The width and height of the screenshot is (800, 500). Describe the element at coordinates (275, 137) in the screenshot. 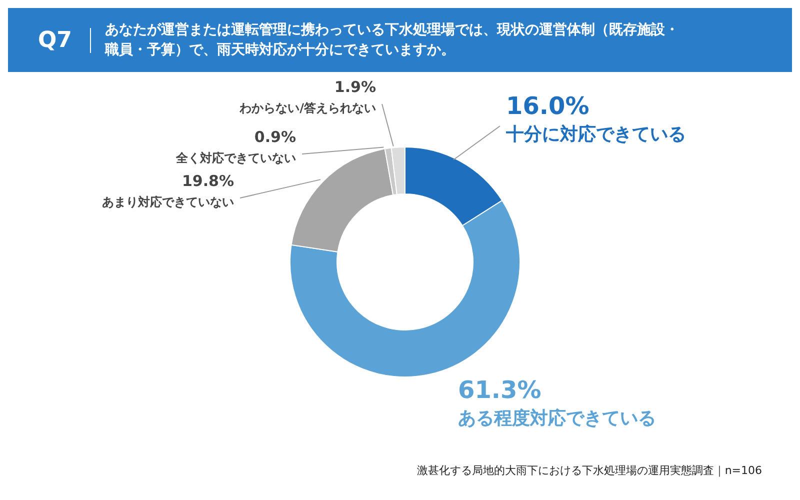

I see `data-label: 0.9%` at that location.